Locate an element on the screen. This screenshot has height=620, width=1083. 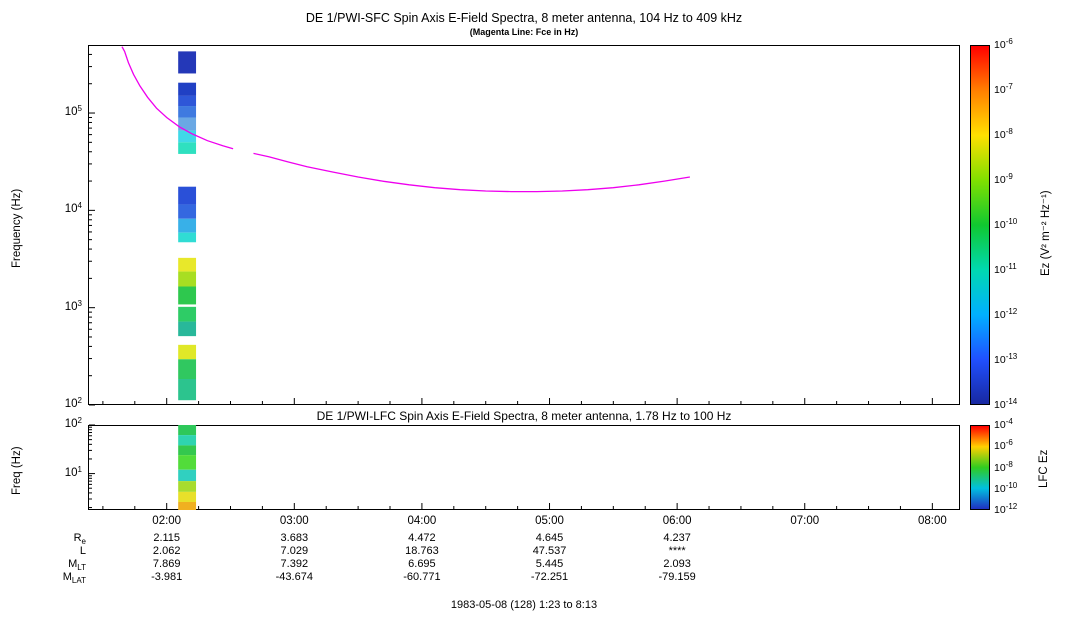
ephemeris-value: 2.093 is located at coordinates (677, 564).